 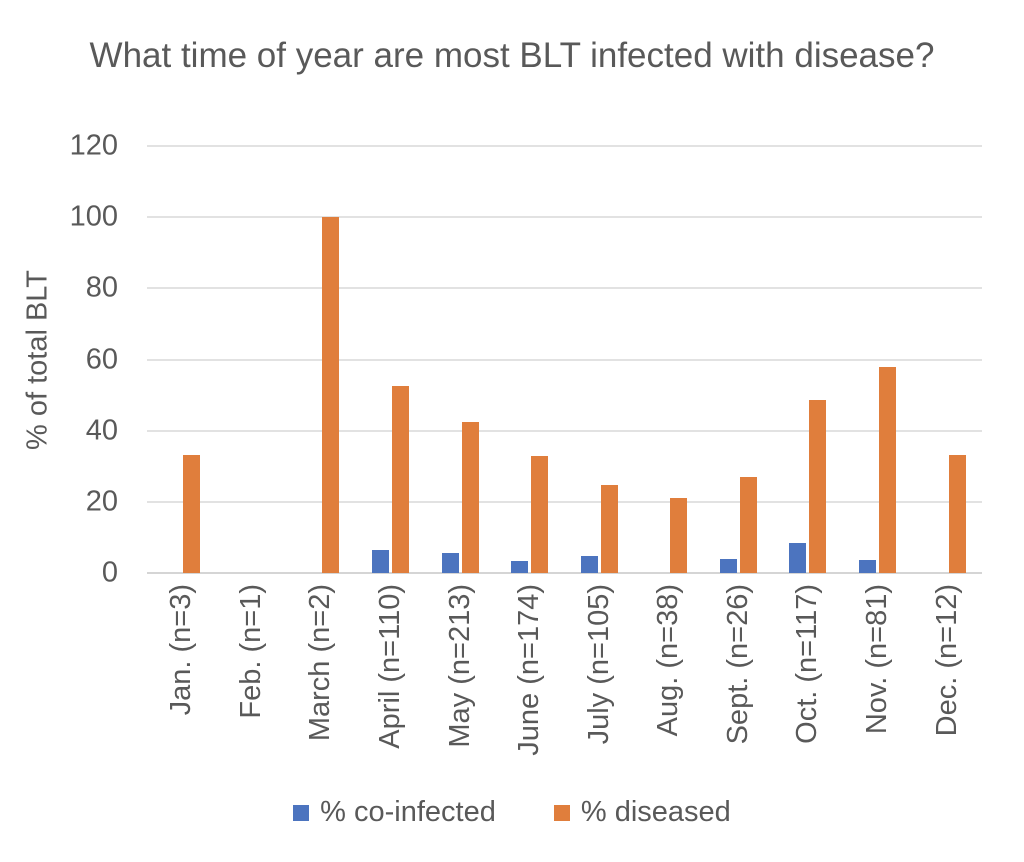 What do you see at coordinates (668, 660) in the screenshot?
I see `x-tick-label: Aug. (n=38)` at bounding box center [668, 660].